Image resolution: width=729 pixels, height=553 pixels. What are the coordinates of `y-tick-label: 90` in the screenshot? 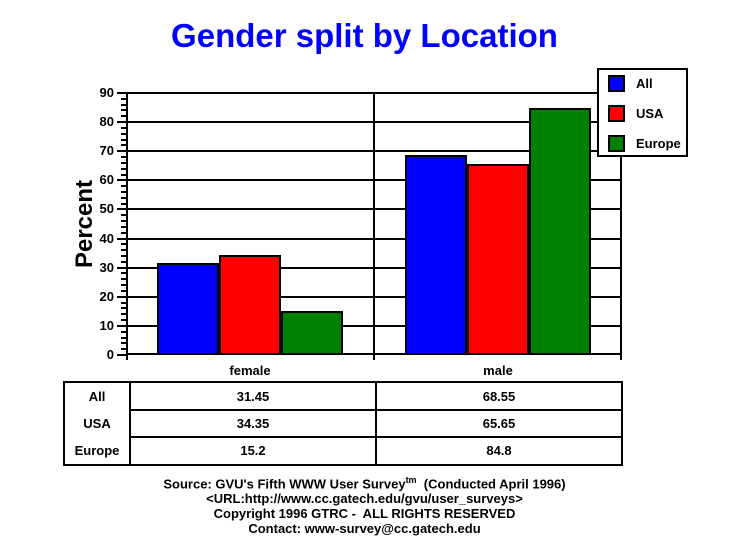 It's located at (106, 92).